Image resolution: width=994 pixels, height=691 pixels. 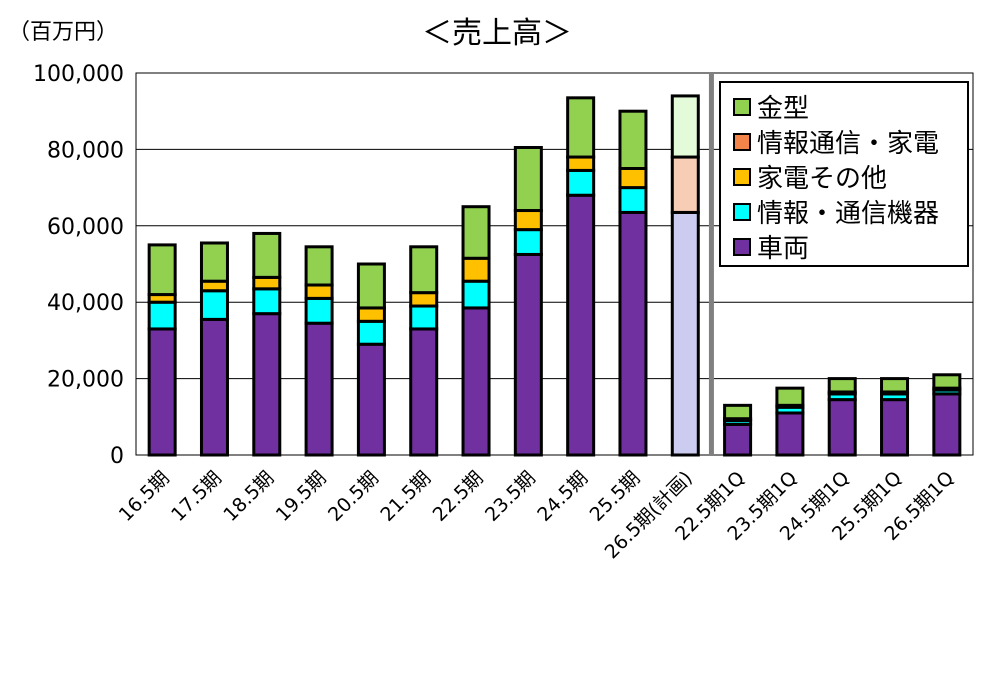 I want to click on x-tick-label: 24.5期, so click(x=562, y=496).